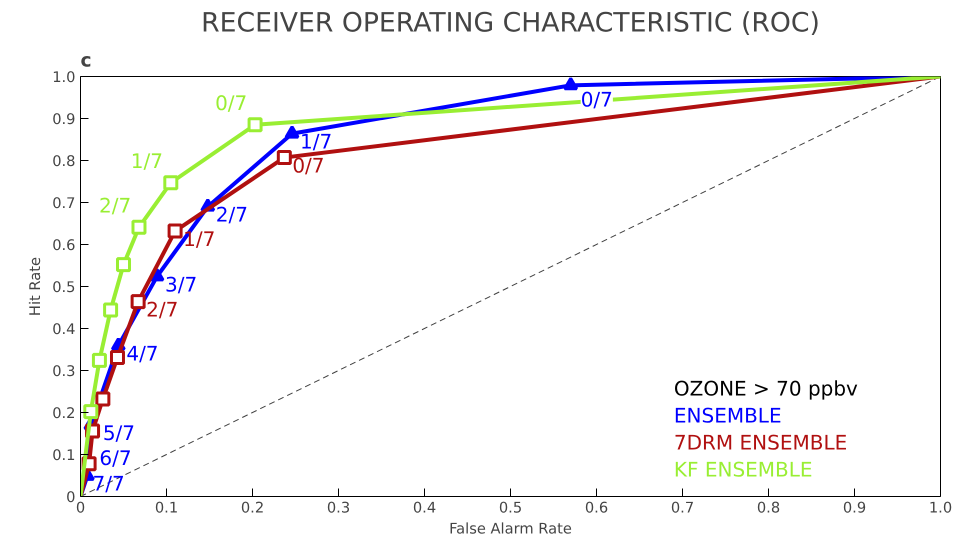 This screenshot has height=545, width=968. I want to click on y-tick-label: 0.9, so click(64, 119).